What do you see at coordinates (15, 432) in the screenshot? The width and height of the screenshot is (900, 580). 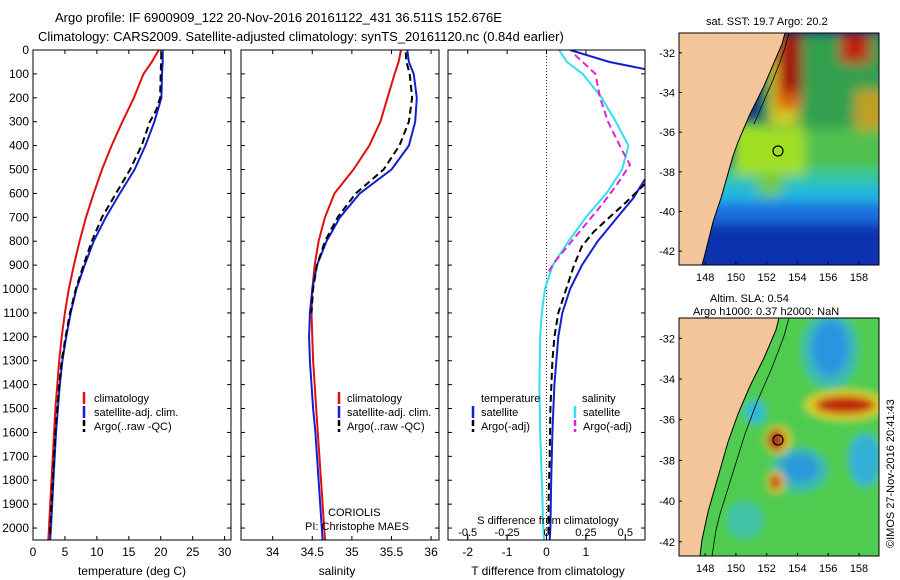 I see `depth-tick-label: 1600` at bounding box center [15, 432].